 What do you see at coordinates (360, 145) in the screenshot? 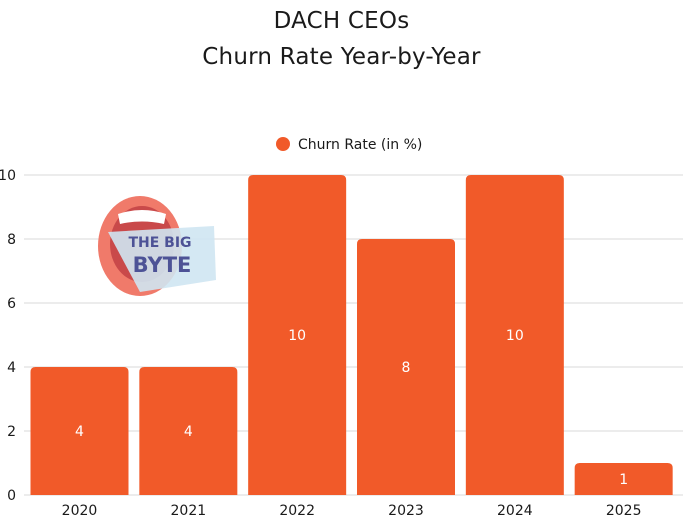
I see `legend-label: Churn Rate (in %)` at bounding box center [360, 145].